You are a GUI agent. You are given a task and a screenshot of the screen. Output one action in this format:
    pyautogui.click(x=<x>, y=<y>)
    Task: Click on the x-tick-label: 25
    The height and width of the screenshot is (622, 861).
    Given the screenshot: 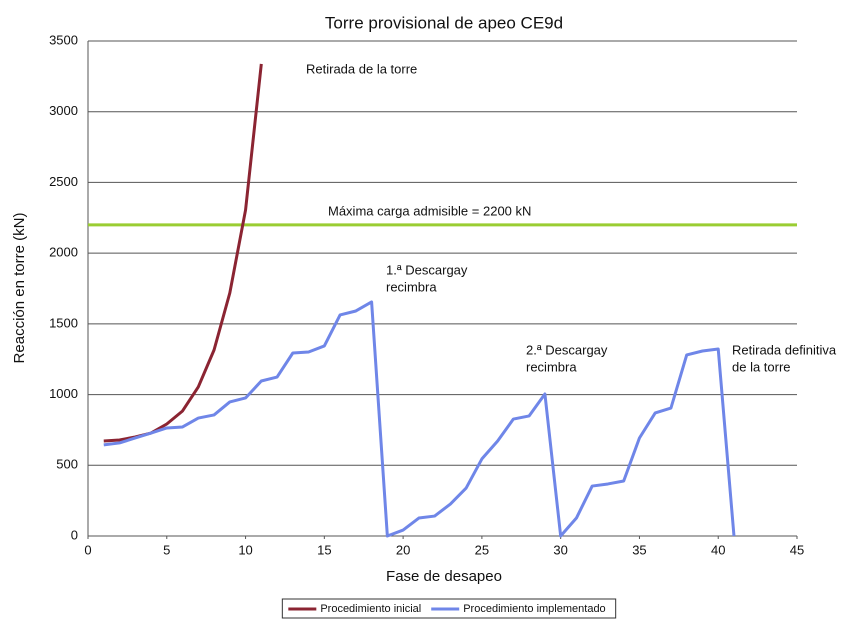 What is the action you would take?
    pyautogui.click(x=482, y=549)
    